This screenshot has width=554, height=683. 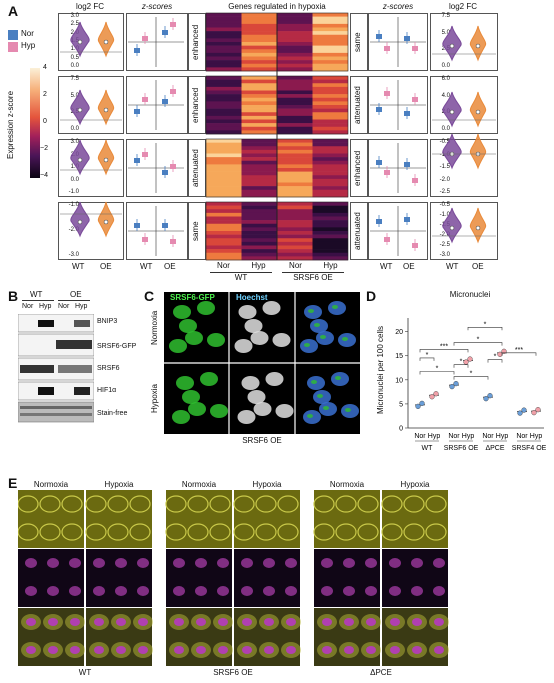 I want to click on blot-col-label: Hyp, so click(x=45, y=306).